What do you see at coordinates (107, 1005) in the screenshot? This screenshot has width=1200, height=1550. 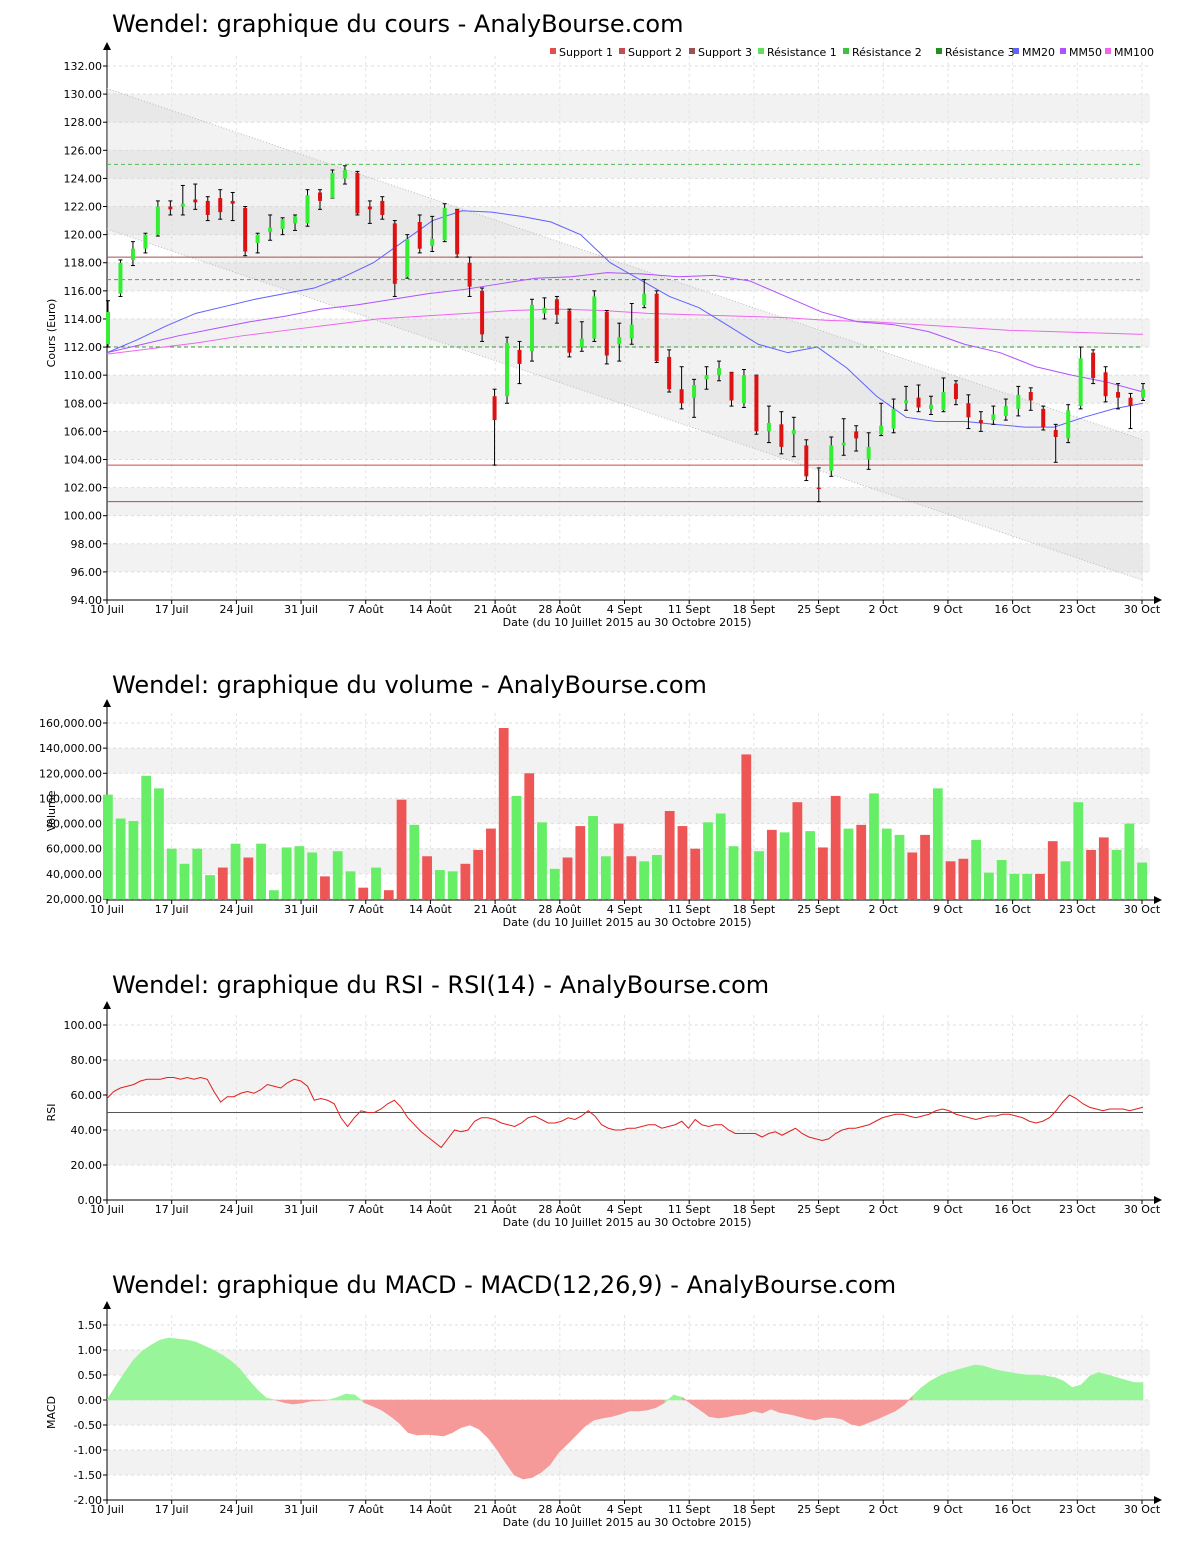 I see `rsi-y-axis-arrow` at bounding box center [107, 1005].